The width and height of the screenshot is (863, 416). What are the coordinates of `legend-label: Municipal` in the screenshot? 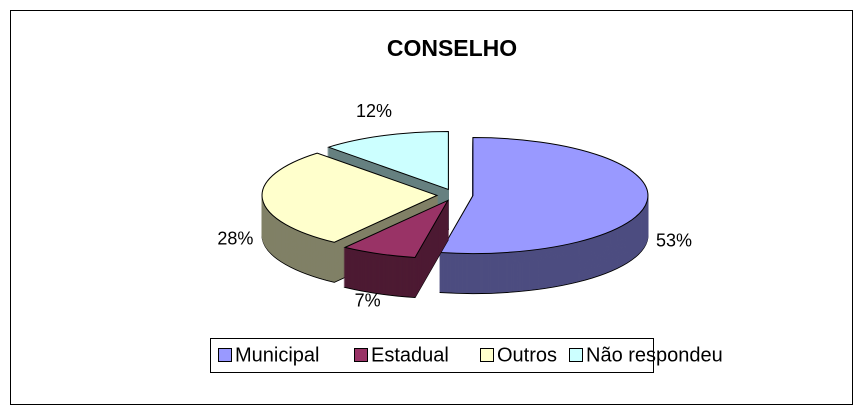 It's located at (277, 355).